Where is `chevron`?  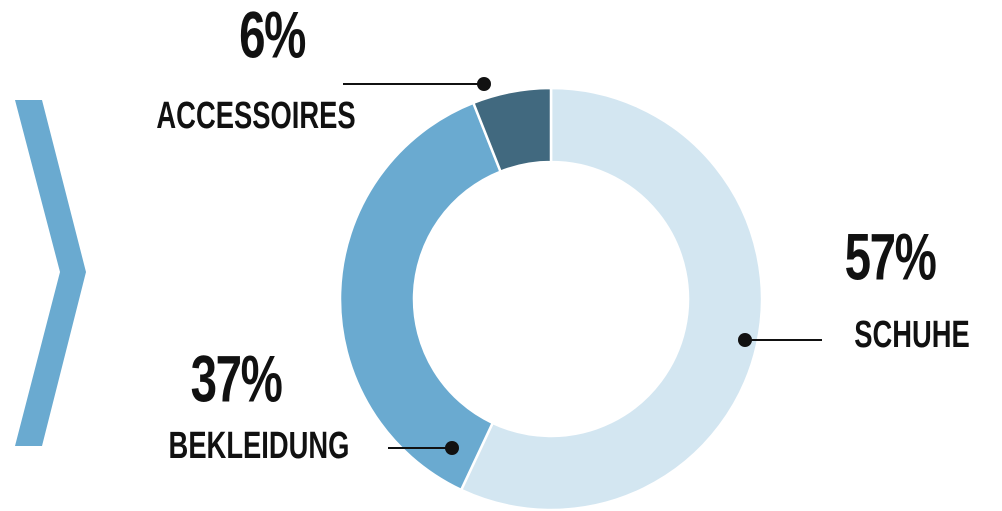
chevron is located at coordinates (50, 273).